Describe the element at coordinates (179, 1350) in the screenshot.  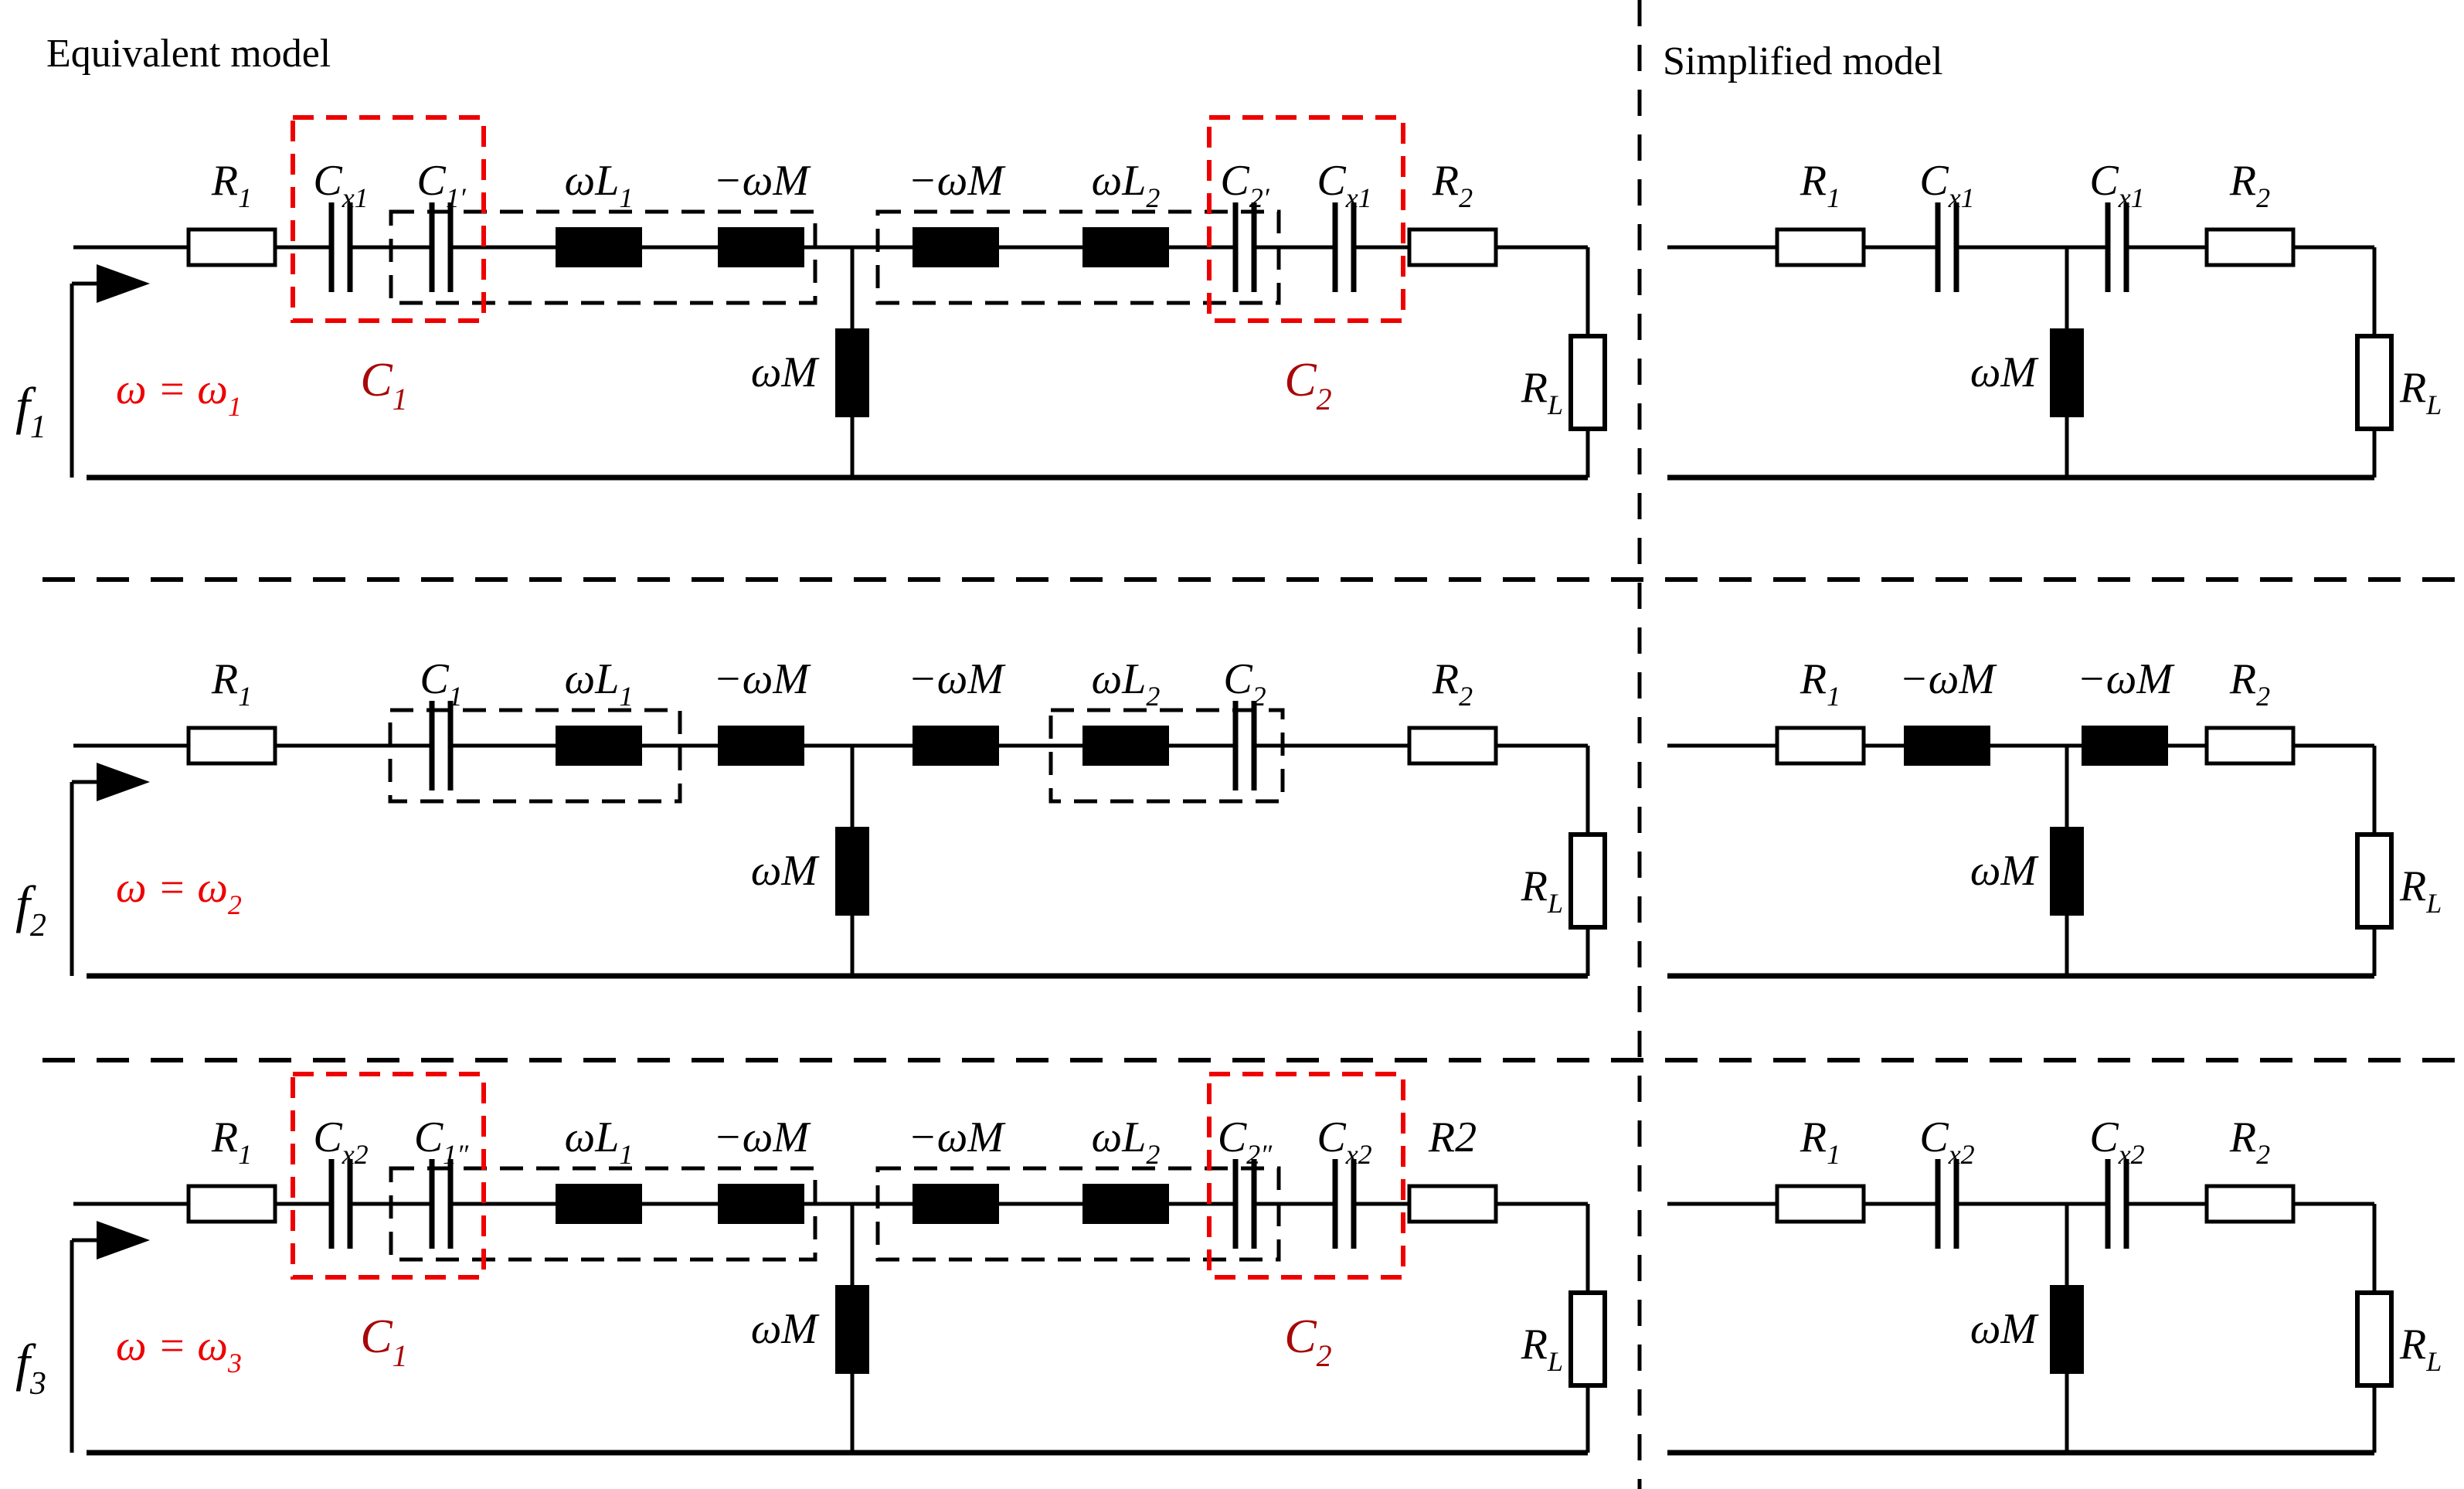
I see `omega-condition-label: ω = ω3` at that location.